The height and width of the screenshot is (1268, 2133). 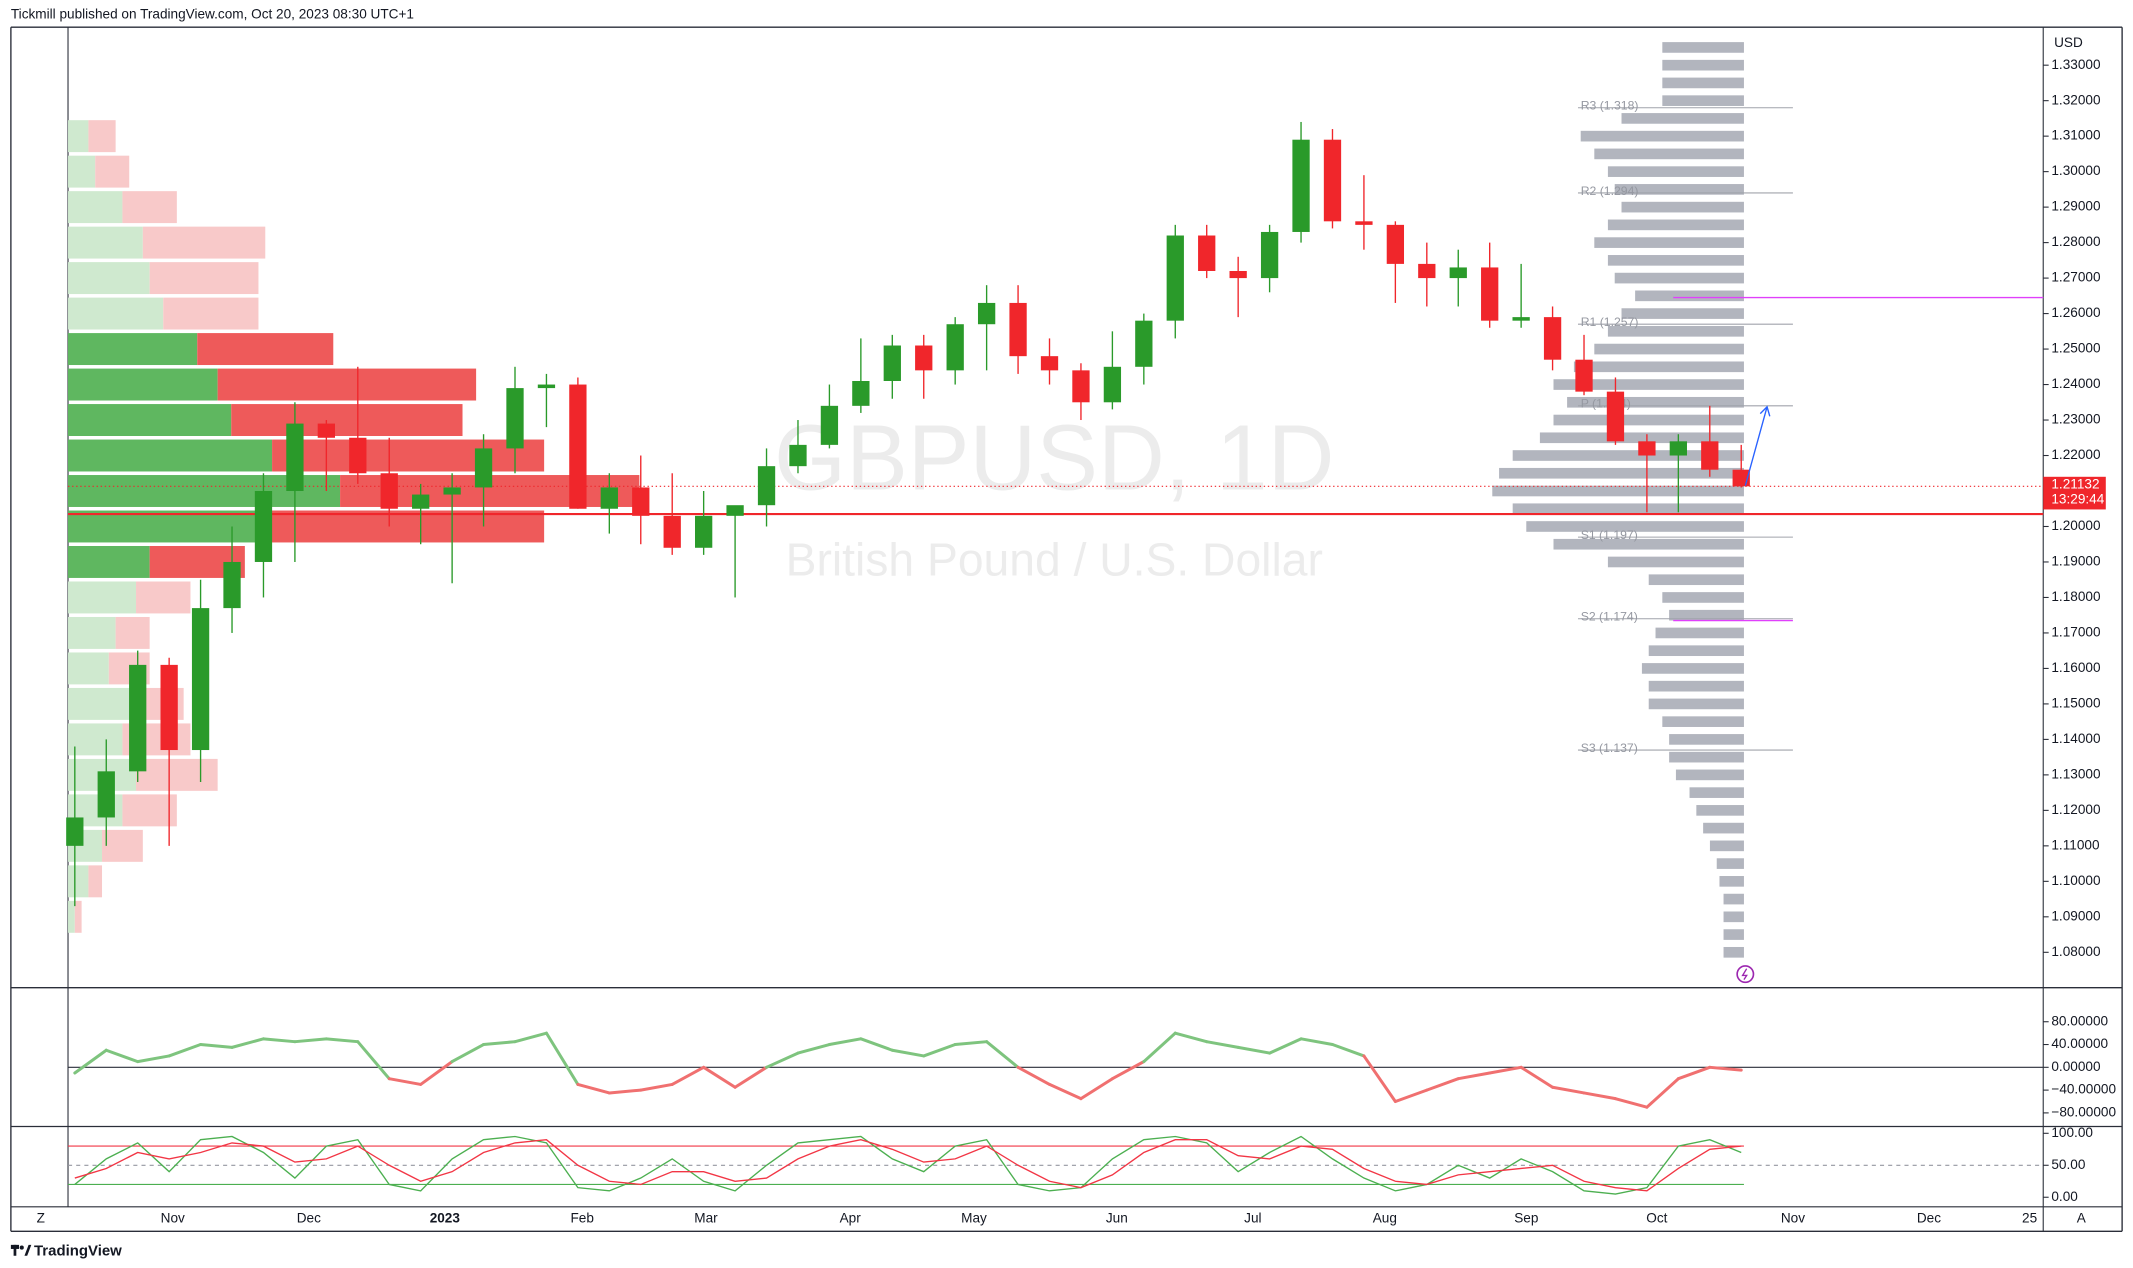 What do you see at coordinates (2083, 1111) in the screenshot?
I see `y-tick-label: −80.00000` at bounding box center [2083, 1111].